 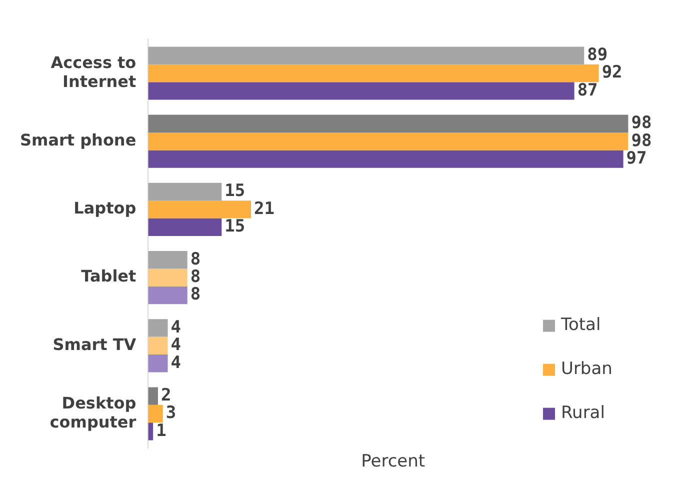 What do you see at coordinates (612, 72) in the screenshot?
I see `data-label: 92` at bounding box center [612, 72].